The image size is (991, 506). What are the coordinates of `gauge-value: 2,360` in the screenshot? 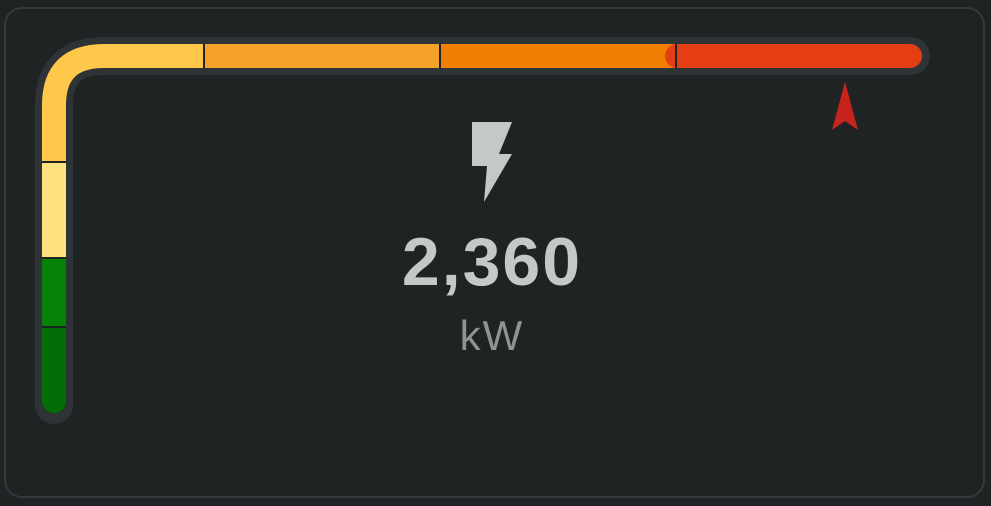 It's located at (492, 262).